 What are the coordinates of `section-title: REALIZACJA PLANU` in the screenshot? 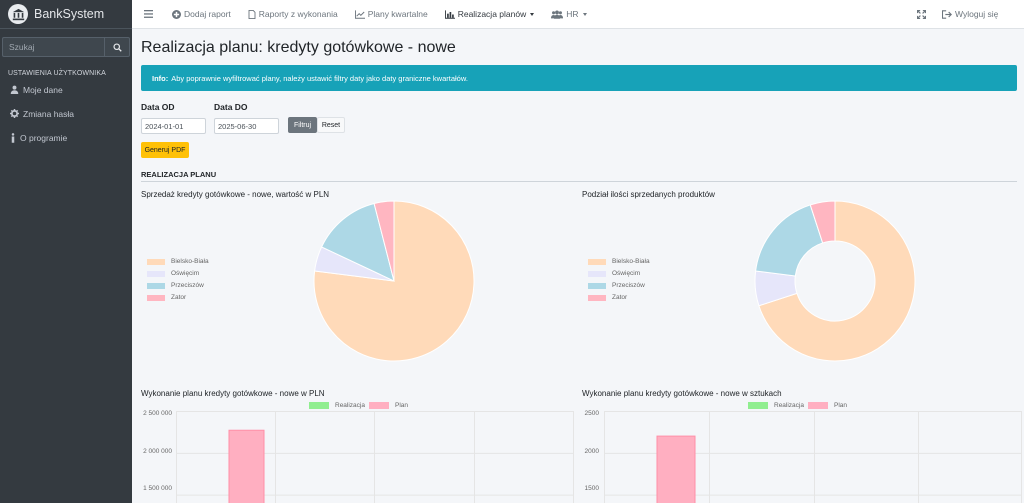 It's located at (179, 174).